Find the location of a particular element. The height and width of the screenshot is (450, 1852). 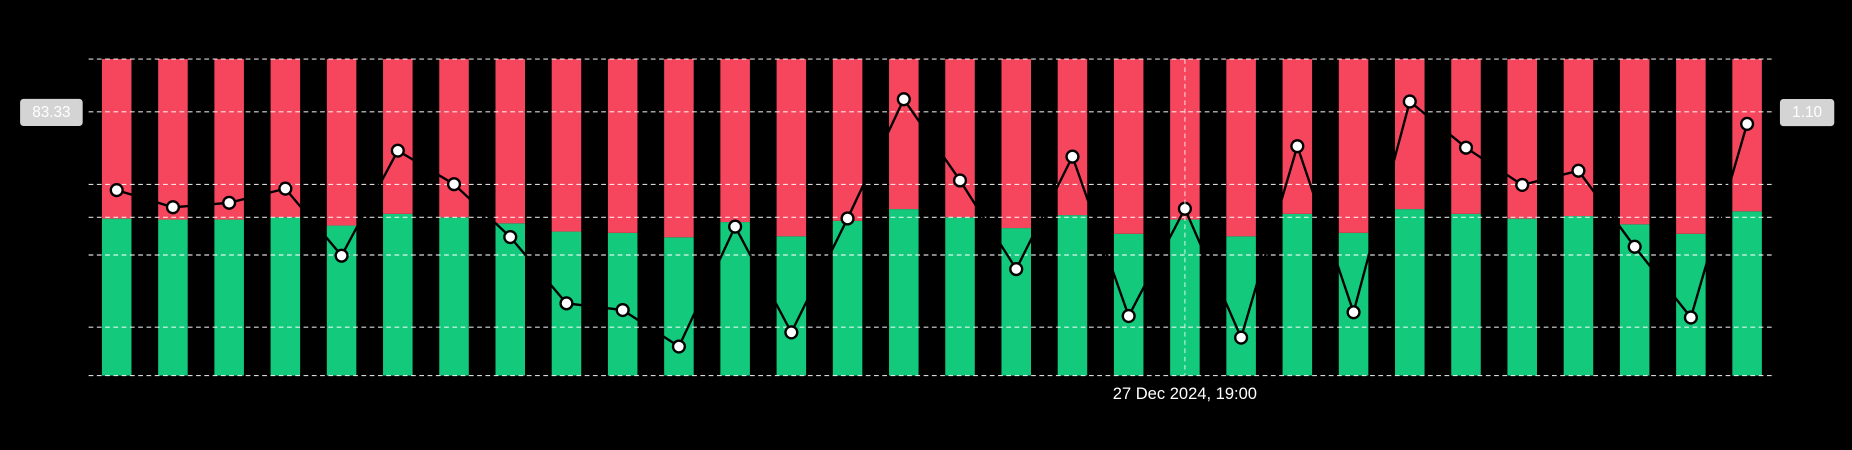

crosshair-y2-box is located at coordinates (1807, 112).